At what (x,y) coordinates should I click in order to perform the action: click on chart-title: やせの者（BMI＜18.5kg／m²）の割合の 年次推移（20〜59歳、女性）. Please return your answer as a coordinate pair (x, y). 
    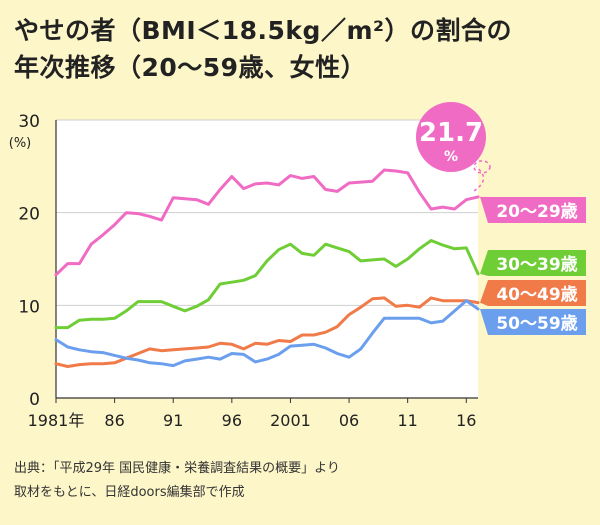
    Looking at the image, I should click on (263, 49).